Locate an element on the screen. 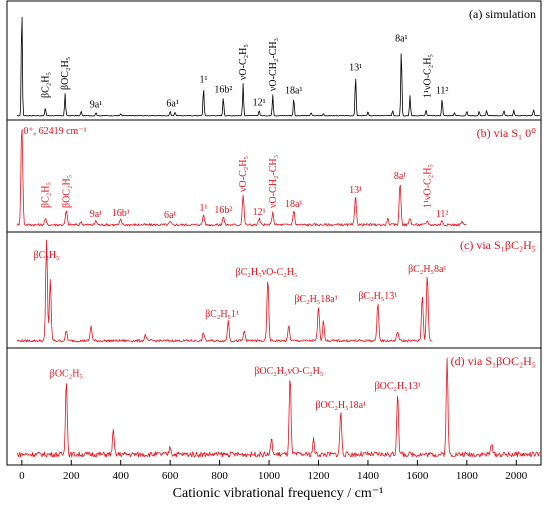 Image resolution: width=550 pixels, height=508 pixels. peak-label: βC₂H₅1¹ is located at coordinates (222, 314).